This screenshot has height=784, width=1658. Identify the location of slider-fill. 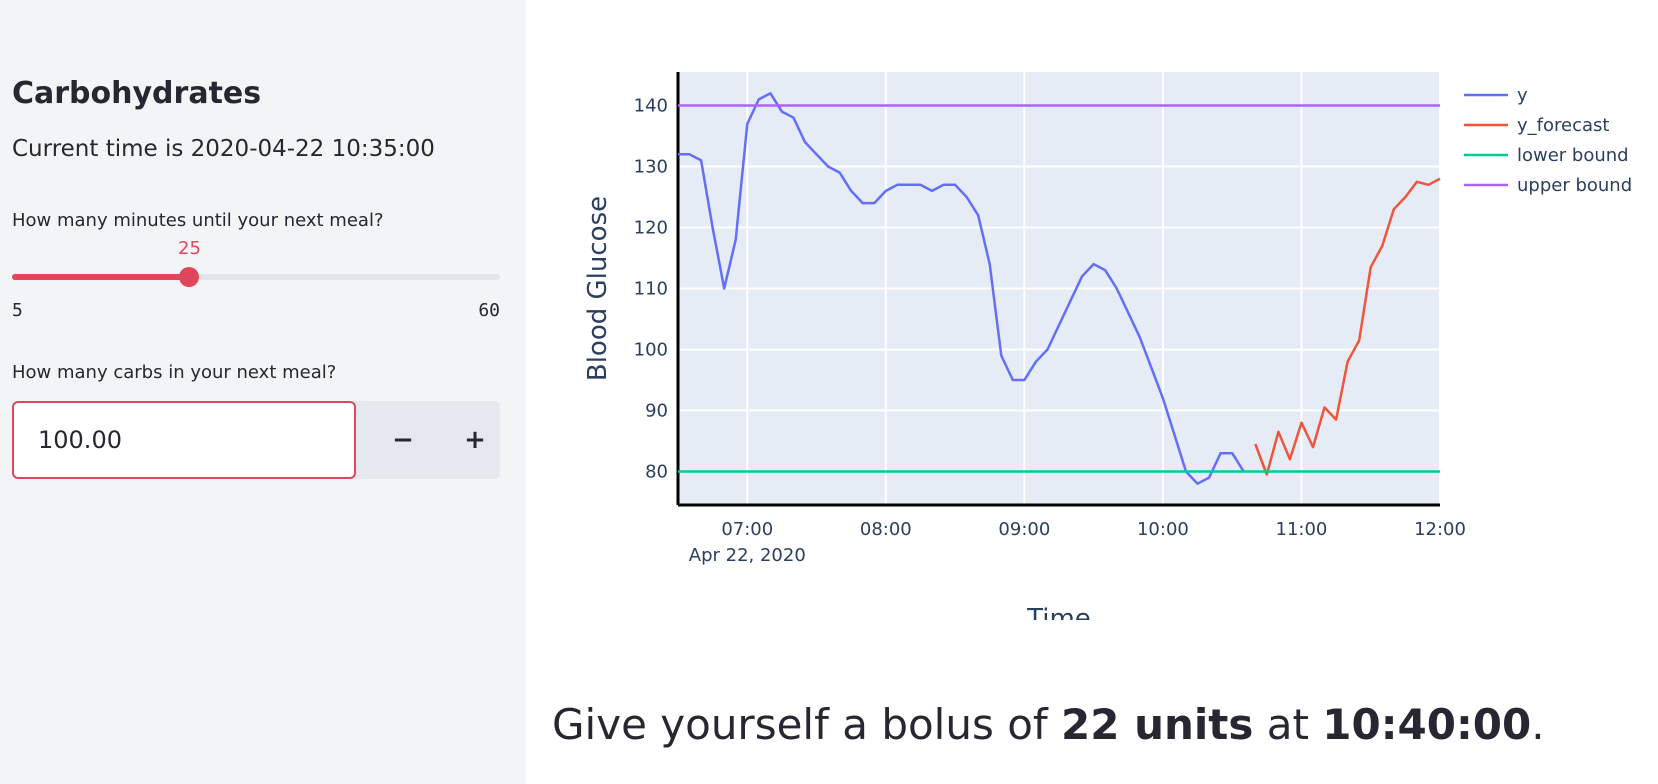
(101, 277).